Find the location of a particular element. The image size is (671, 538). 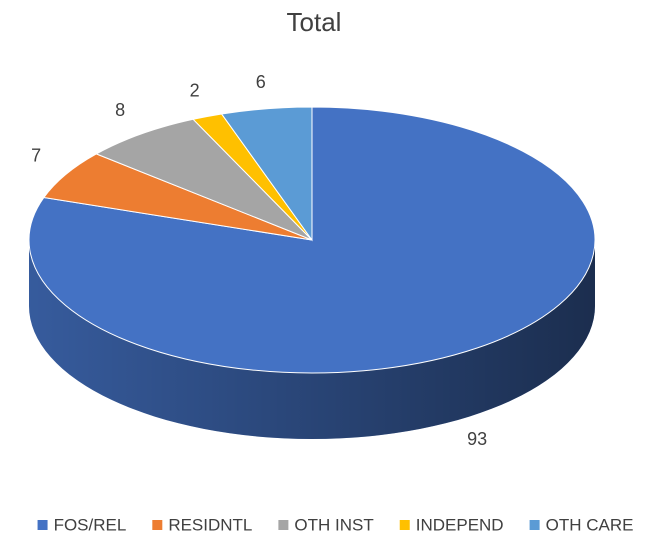

legend-label: FOS/REL is located at coordinates (90, 524).